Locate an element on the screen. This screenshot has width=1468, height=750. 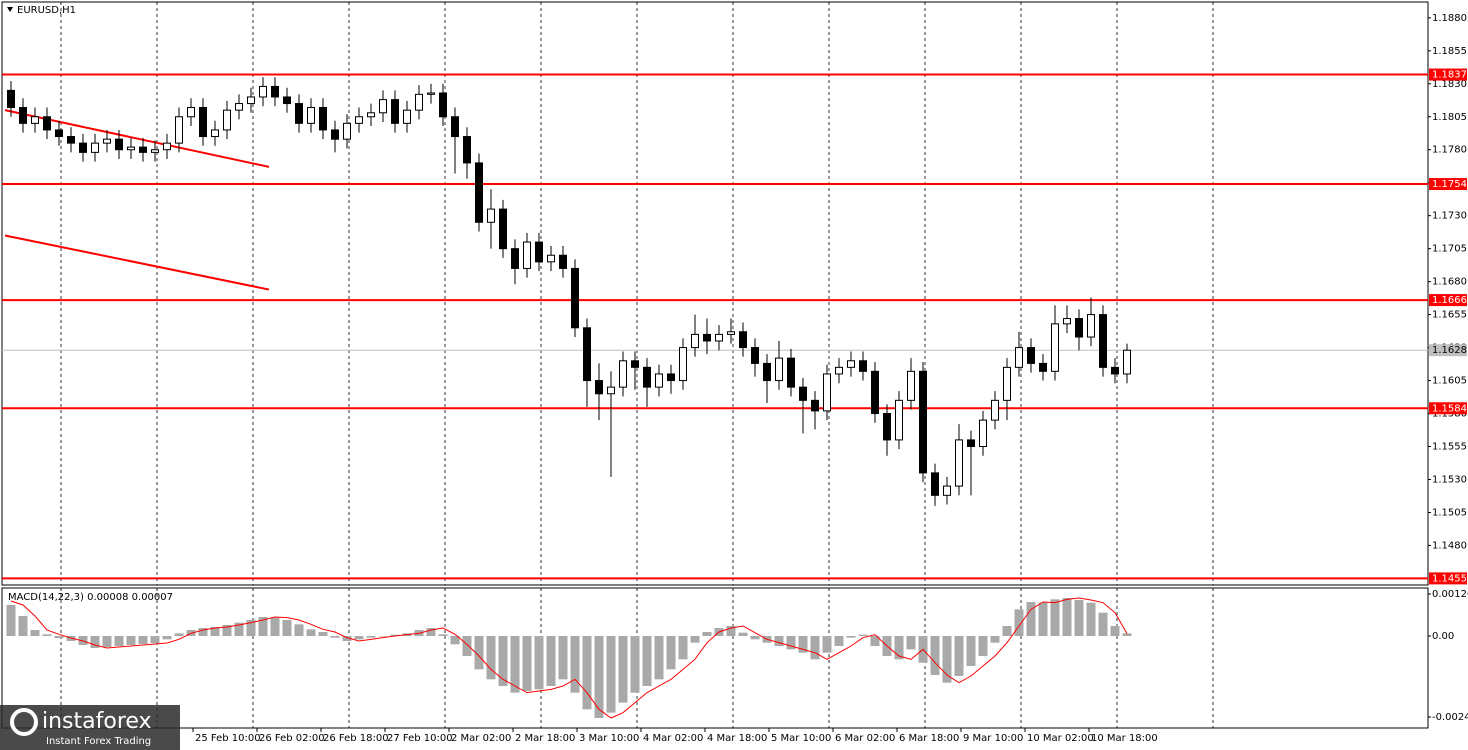
last-price-label: 1.1628 is located at coordinates (1449, 350).